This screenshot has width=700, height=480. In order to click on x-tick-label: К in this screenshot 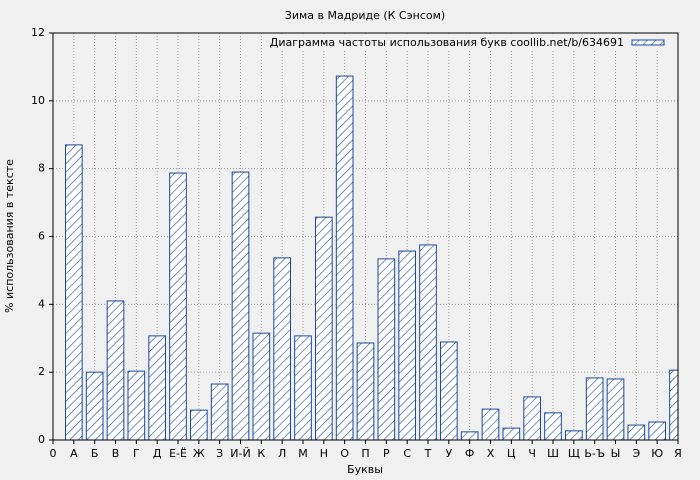, I will do `click(261, 453)`.